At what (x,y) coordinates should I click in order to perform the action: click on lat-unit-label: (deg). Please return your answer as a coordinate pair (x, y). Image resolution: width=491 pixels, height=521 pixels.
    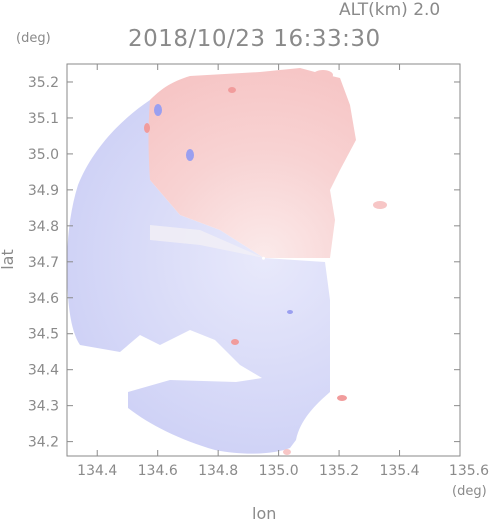
    Looking at the image, I should click on (33, 38).